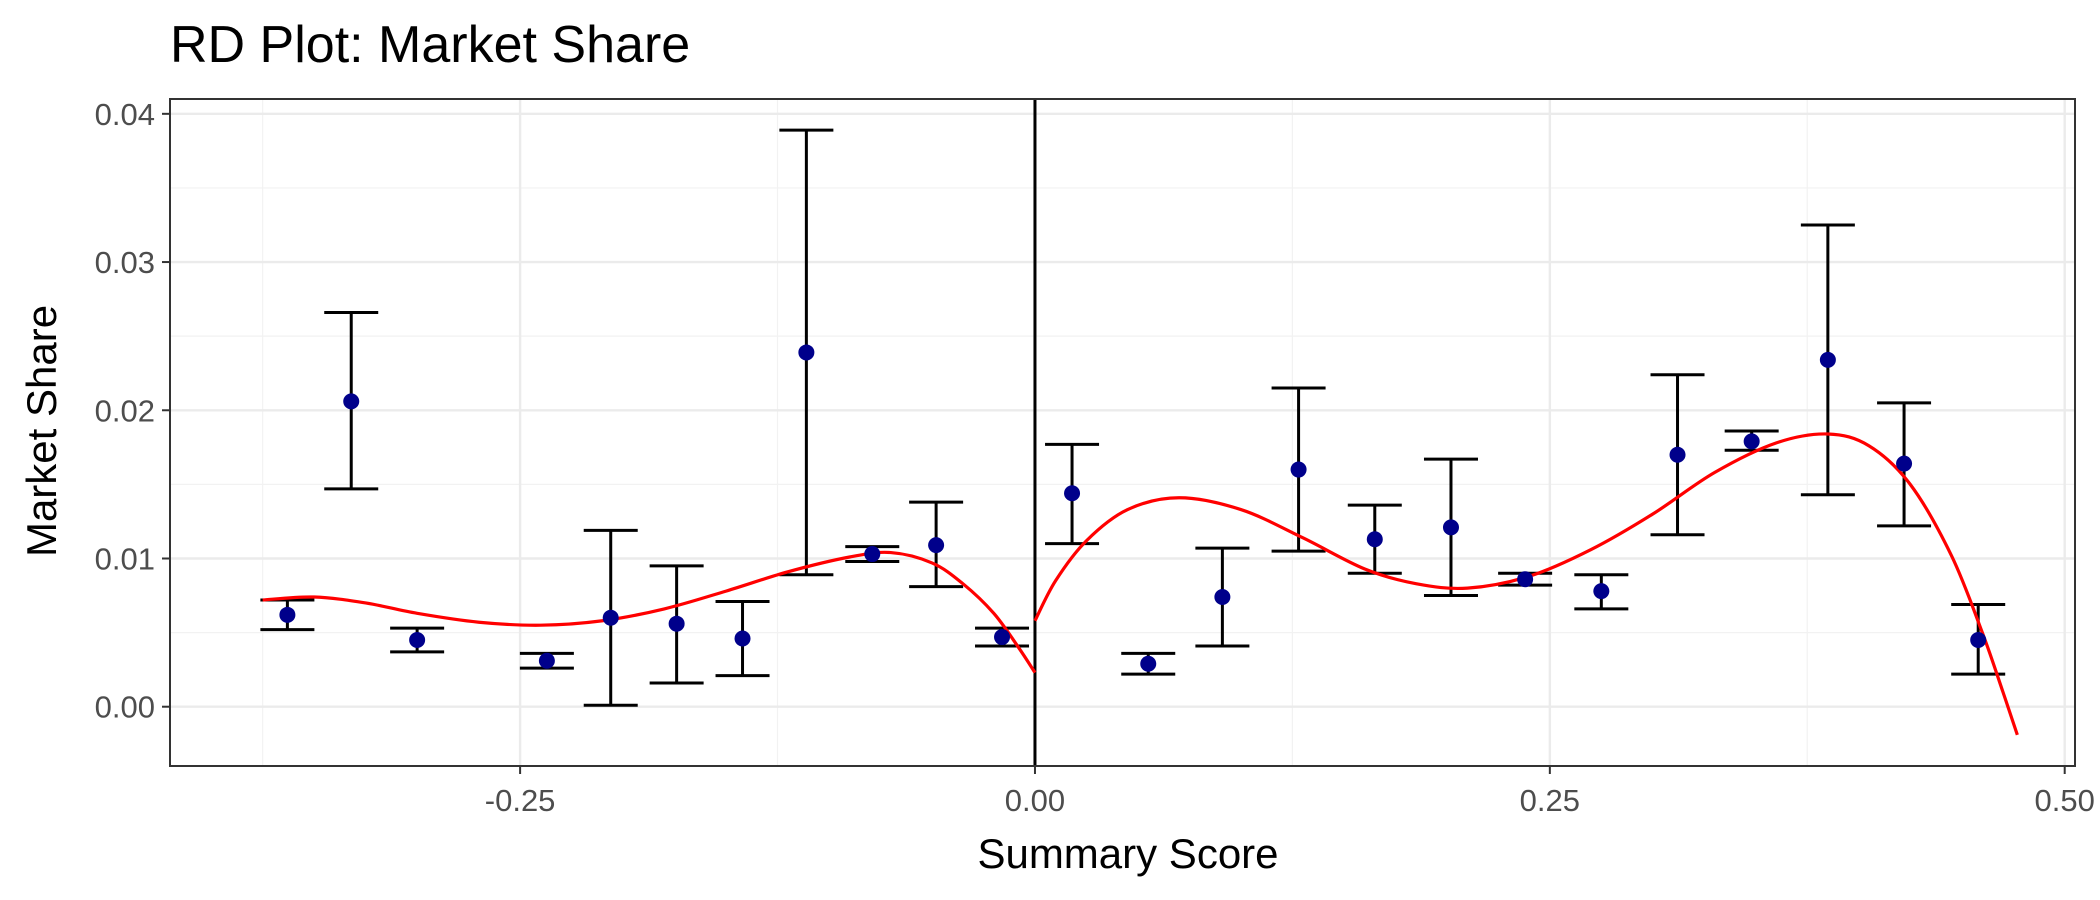  I want to click on x-tick-label: -0.25, so click(520, 800).